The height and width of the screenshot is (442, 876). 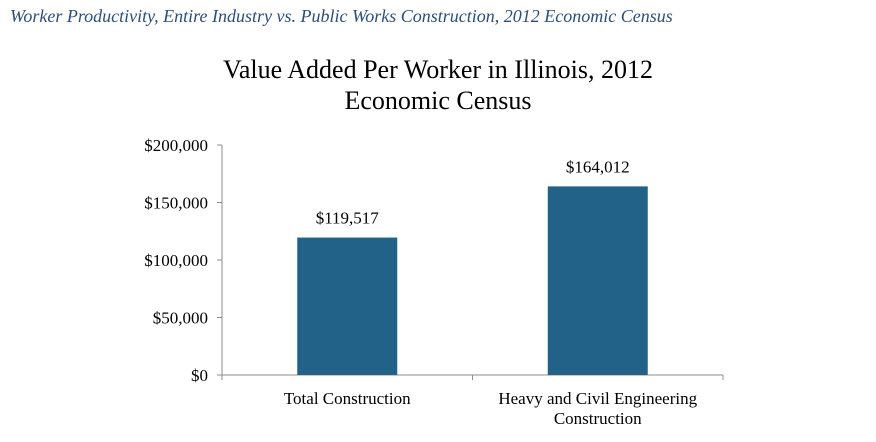 I want to click on data-label: $164,012, so click(x=598, y=166).